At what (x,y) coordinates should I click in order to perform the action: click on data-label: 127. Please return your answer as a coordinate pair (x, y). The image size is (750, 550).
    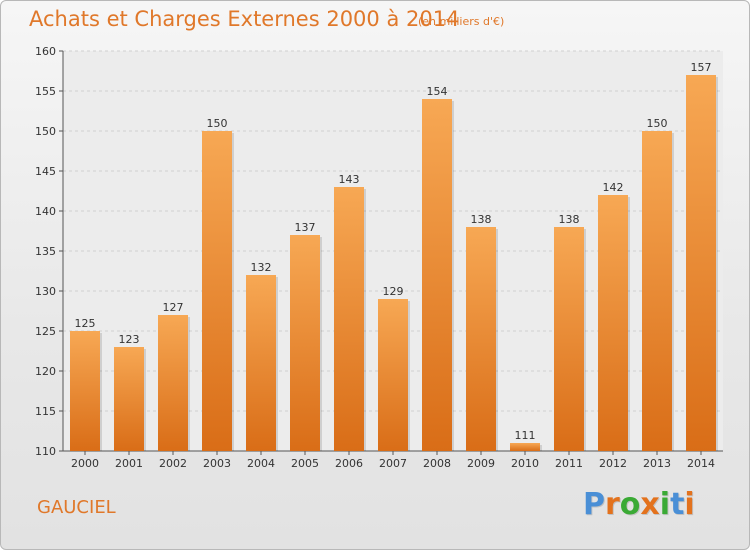
    Looking at the image, I should click on (173, 307).